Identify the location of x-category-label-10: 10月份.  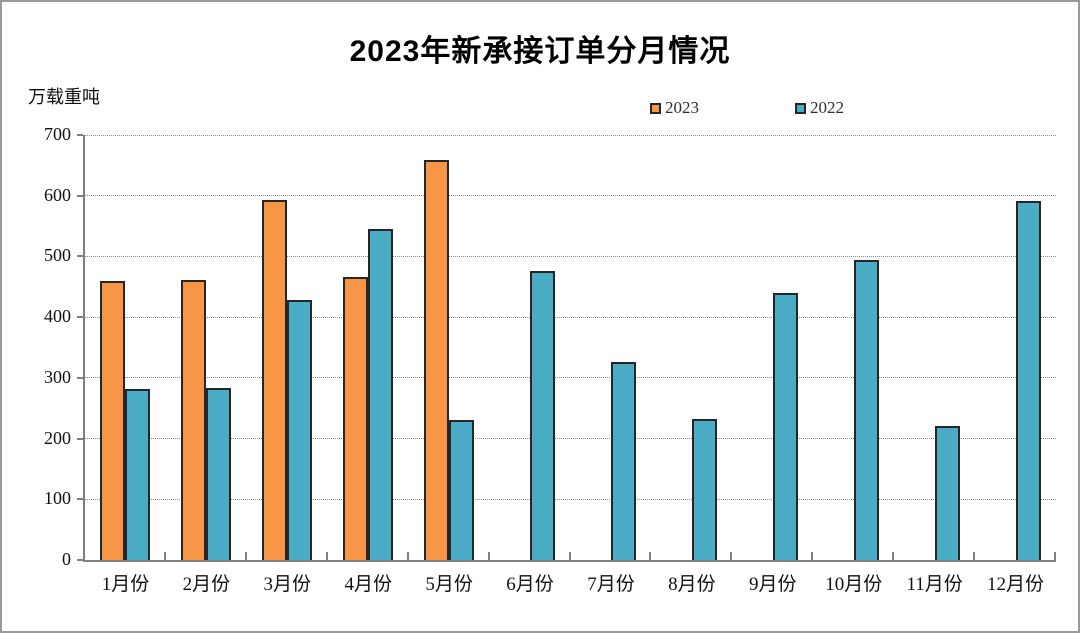
(854, 584).